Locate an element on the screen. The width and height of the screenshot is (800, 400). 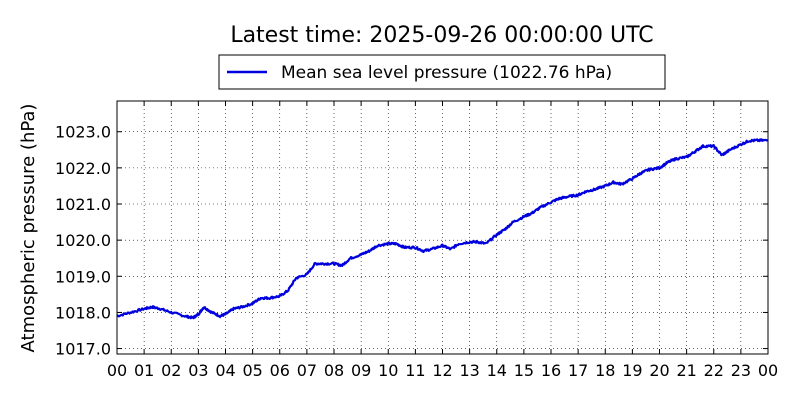
x-tick-label: 19 is located at coordinates (632, 370).